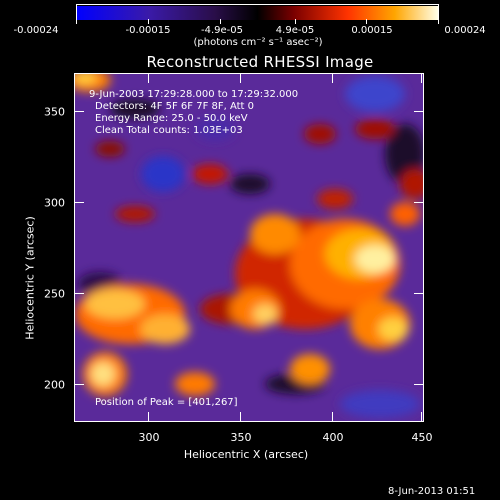  Describe the element at coordinates (149, 437) in the screenshot. I see `x-tick-label: 300` at that location.